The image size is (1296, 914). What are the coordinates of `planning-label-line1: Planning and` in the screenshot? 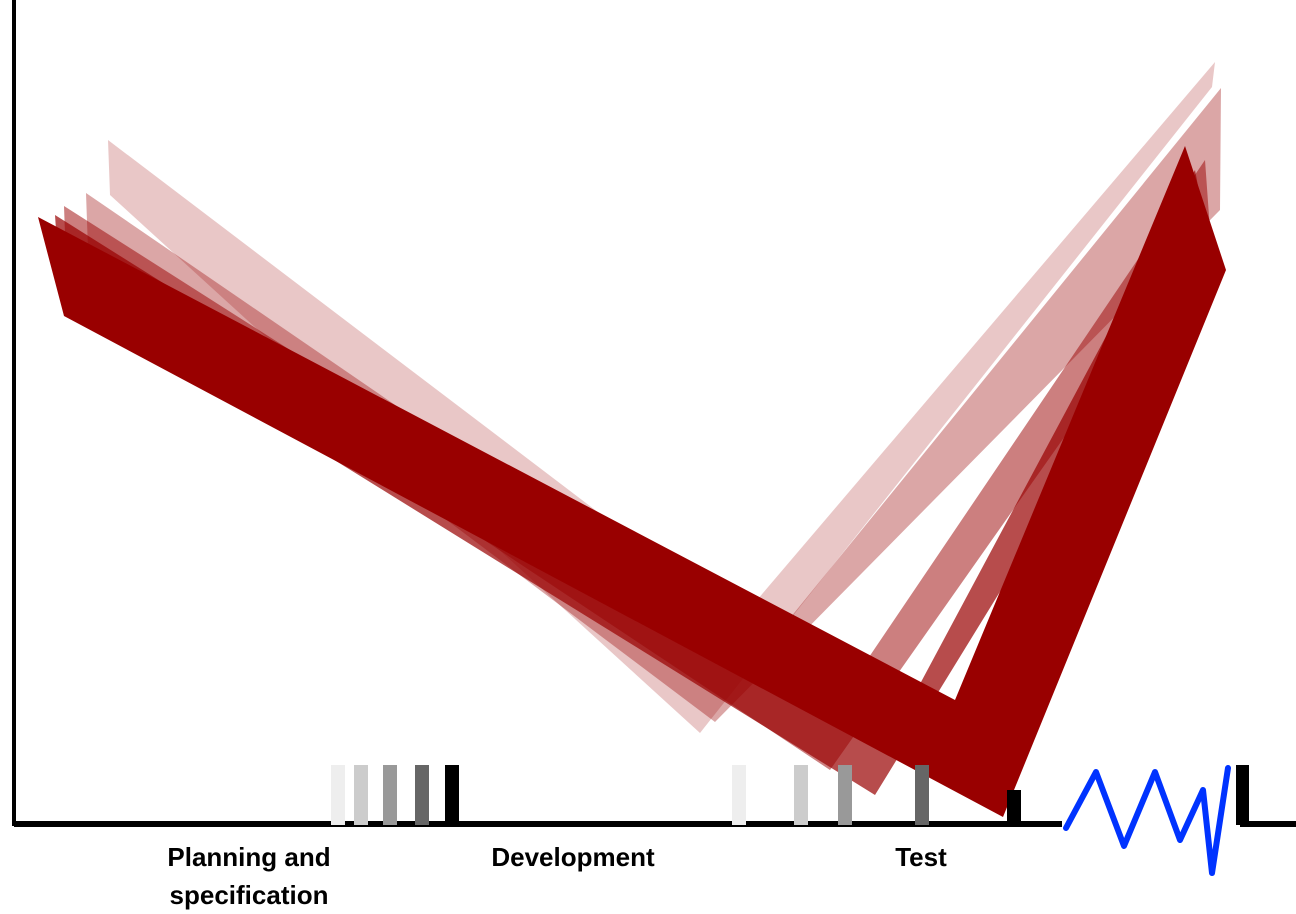 It's located at (248, 857).